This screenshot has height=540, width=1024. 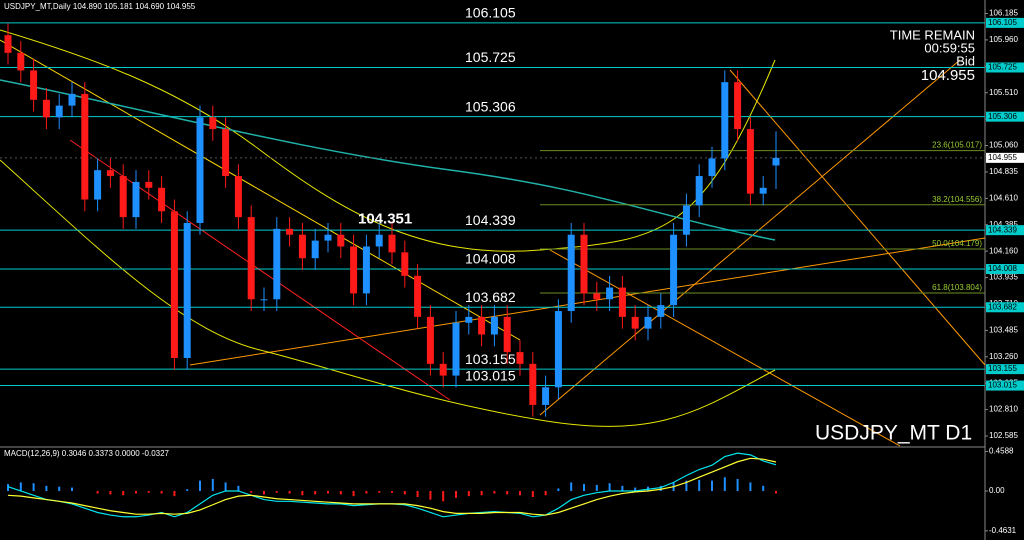 I want to click on level-label: 104.008, so click(x=490, y=259).